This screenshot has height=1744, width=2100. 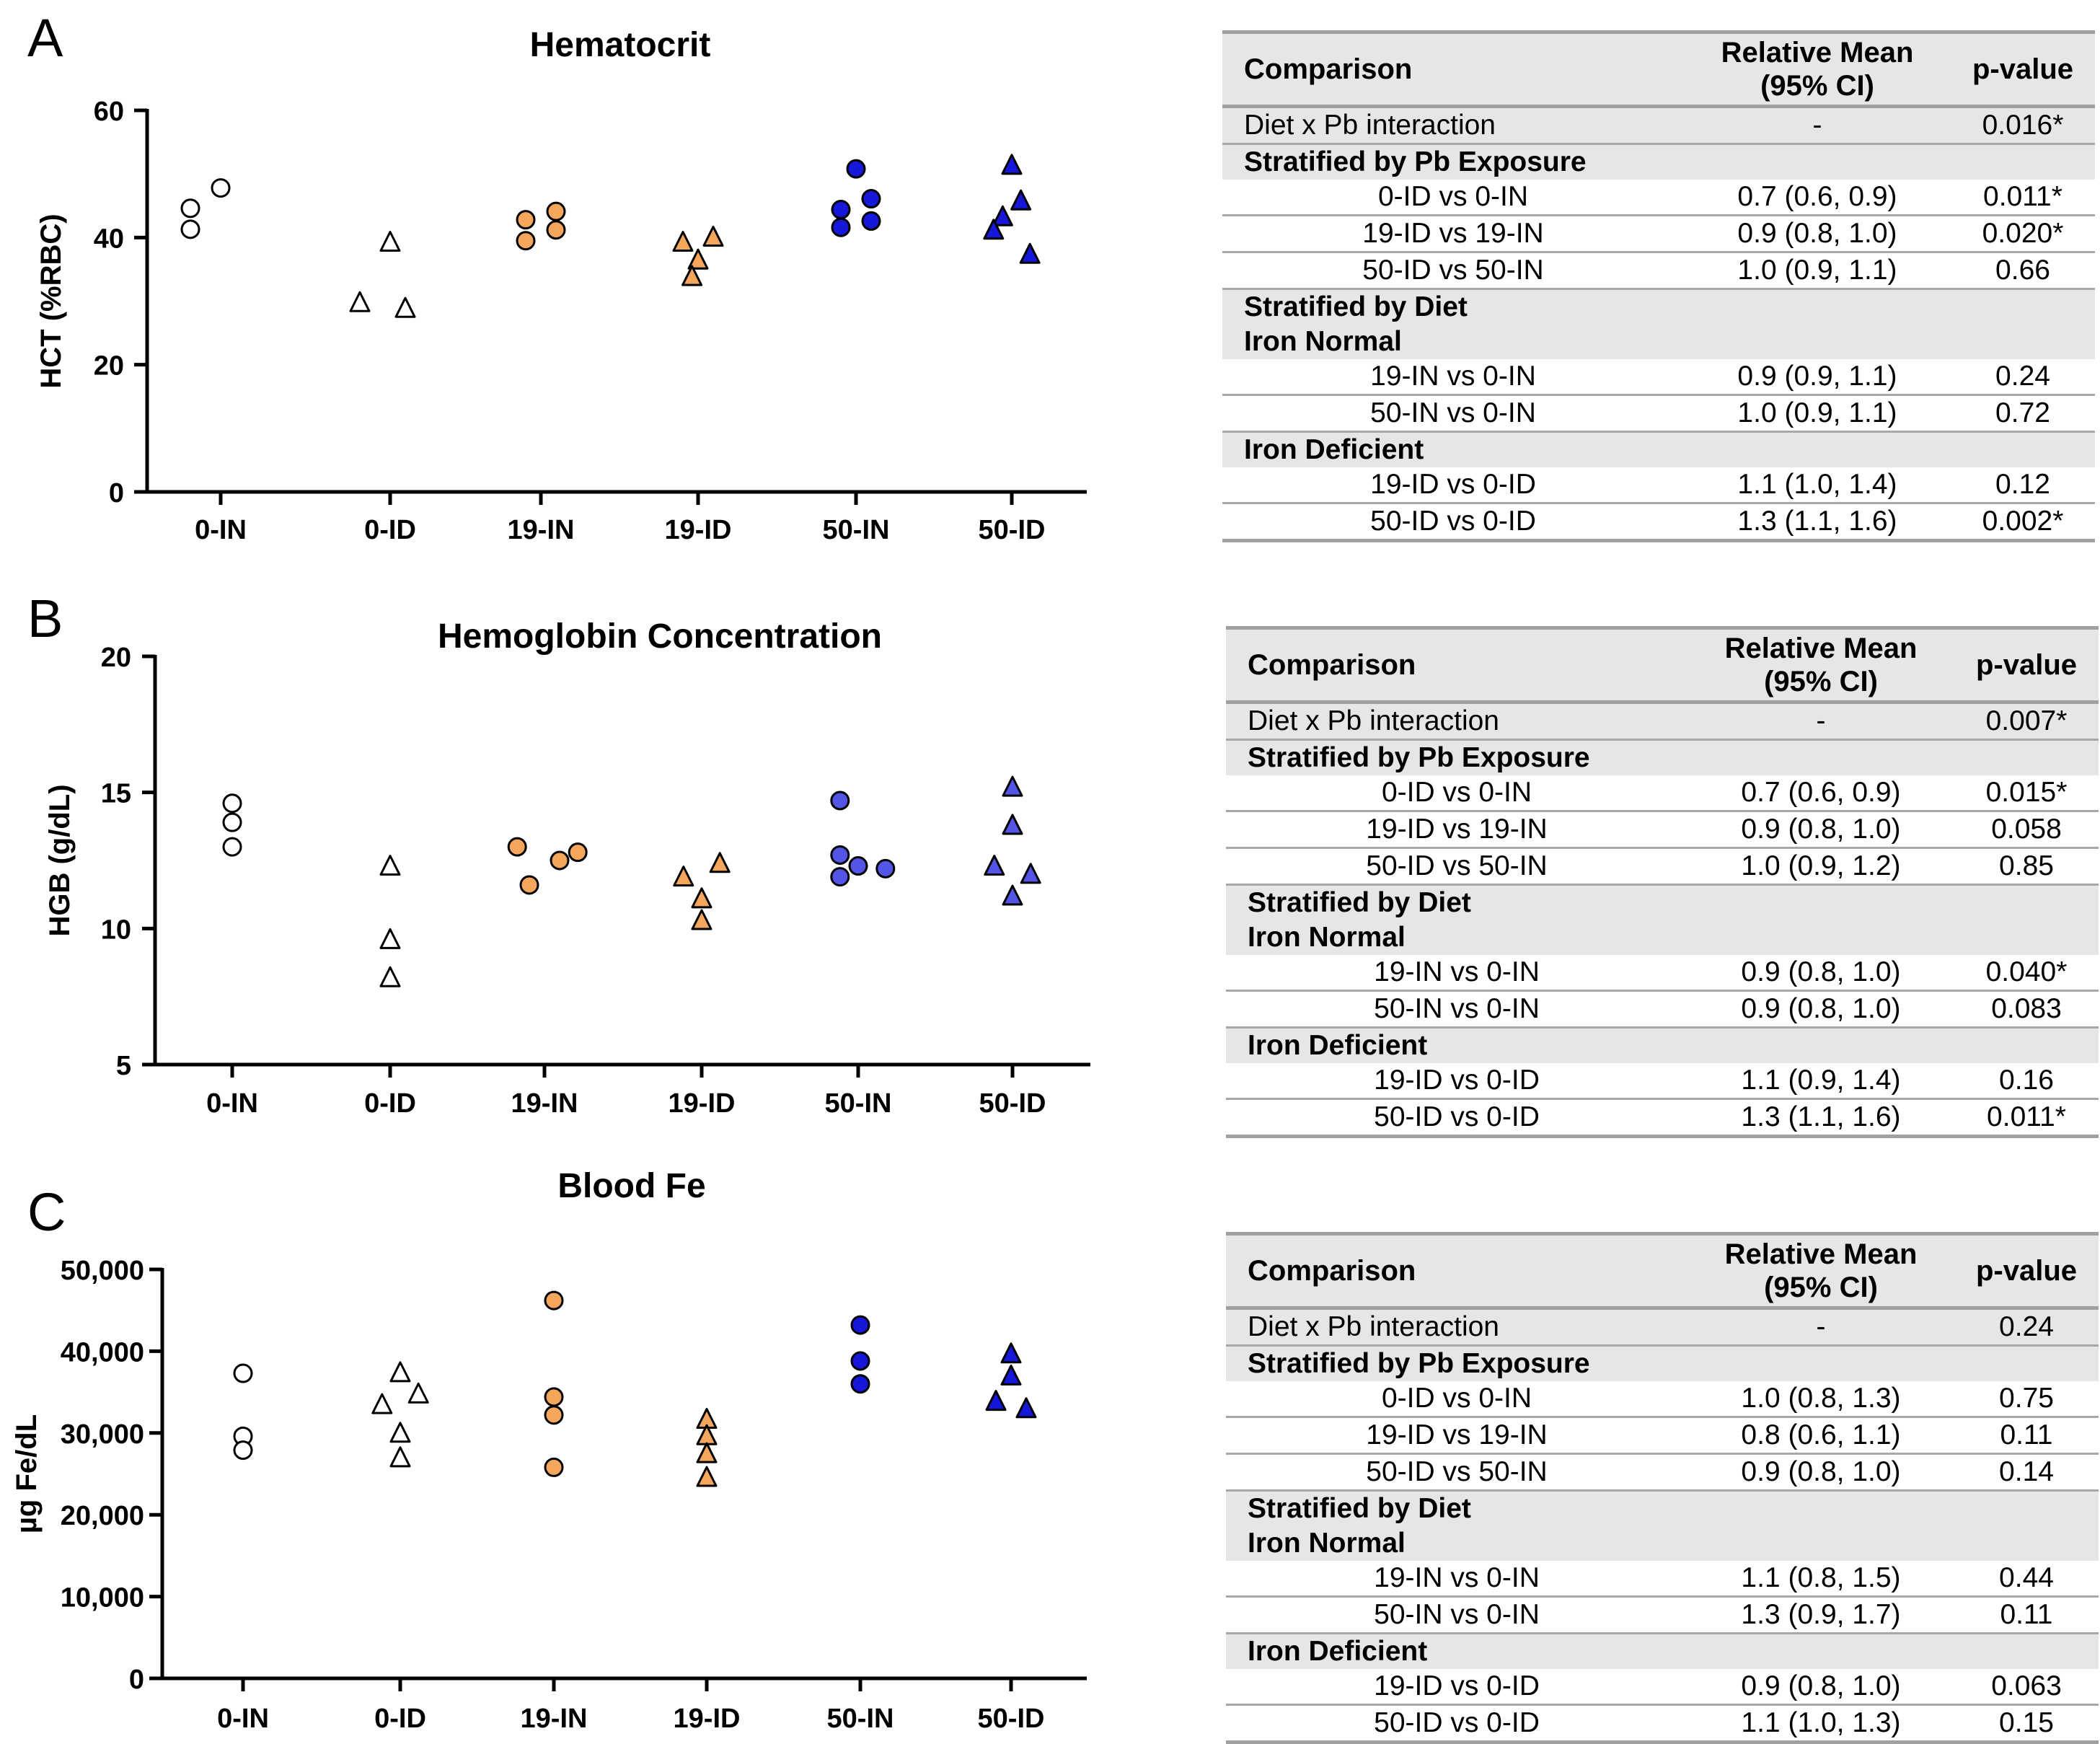 I want to click on cell-p-value: 0.083, so click(x=2026, y=1010).